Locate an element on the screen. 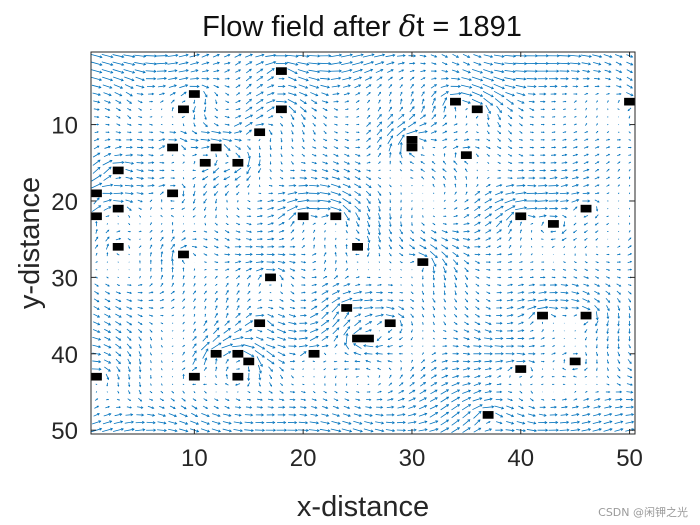  obstacle-cell is located at coordinates (238, 353).